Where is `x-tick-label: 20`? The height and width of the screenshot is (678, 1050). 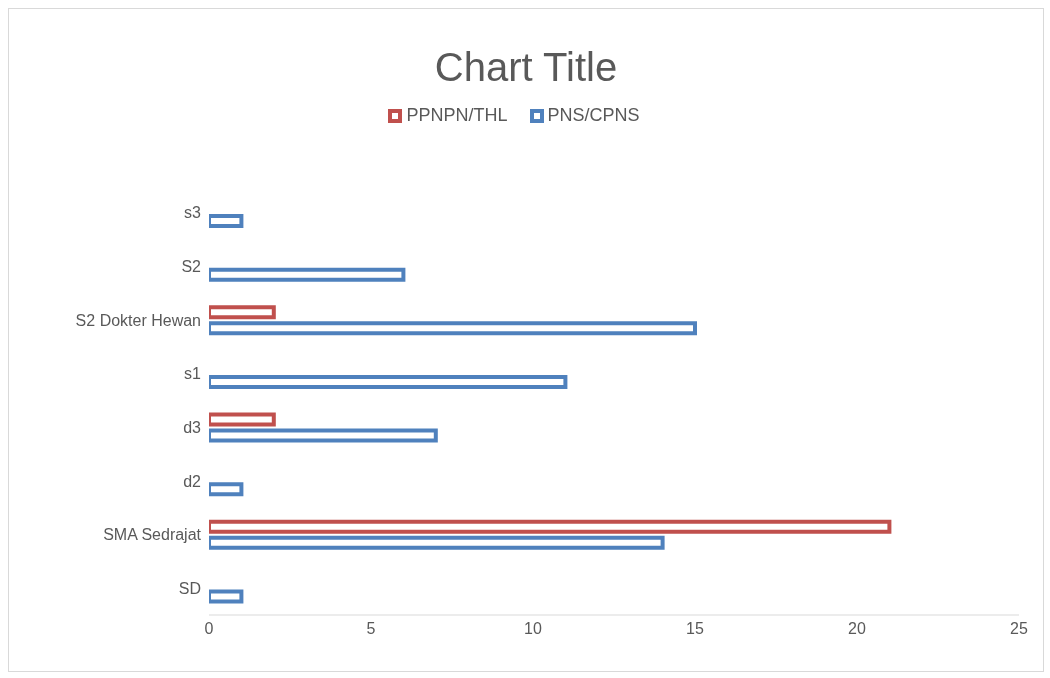
x-tick-label: 20 is located at coordinates (857, 629).